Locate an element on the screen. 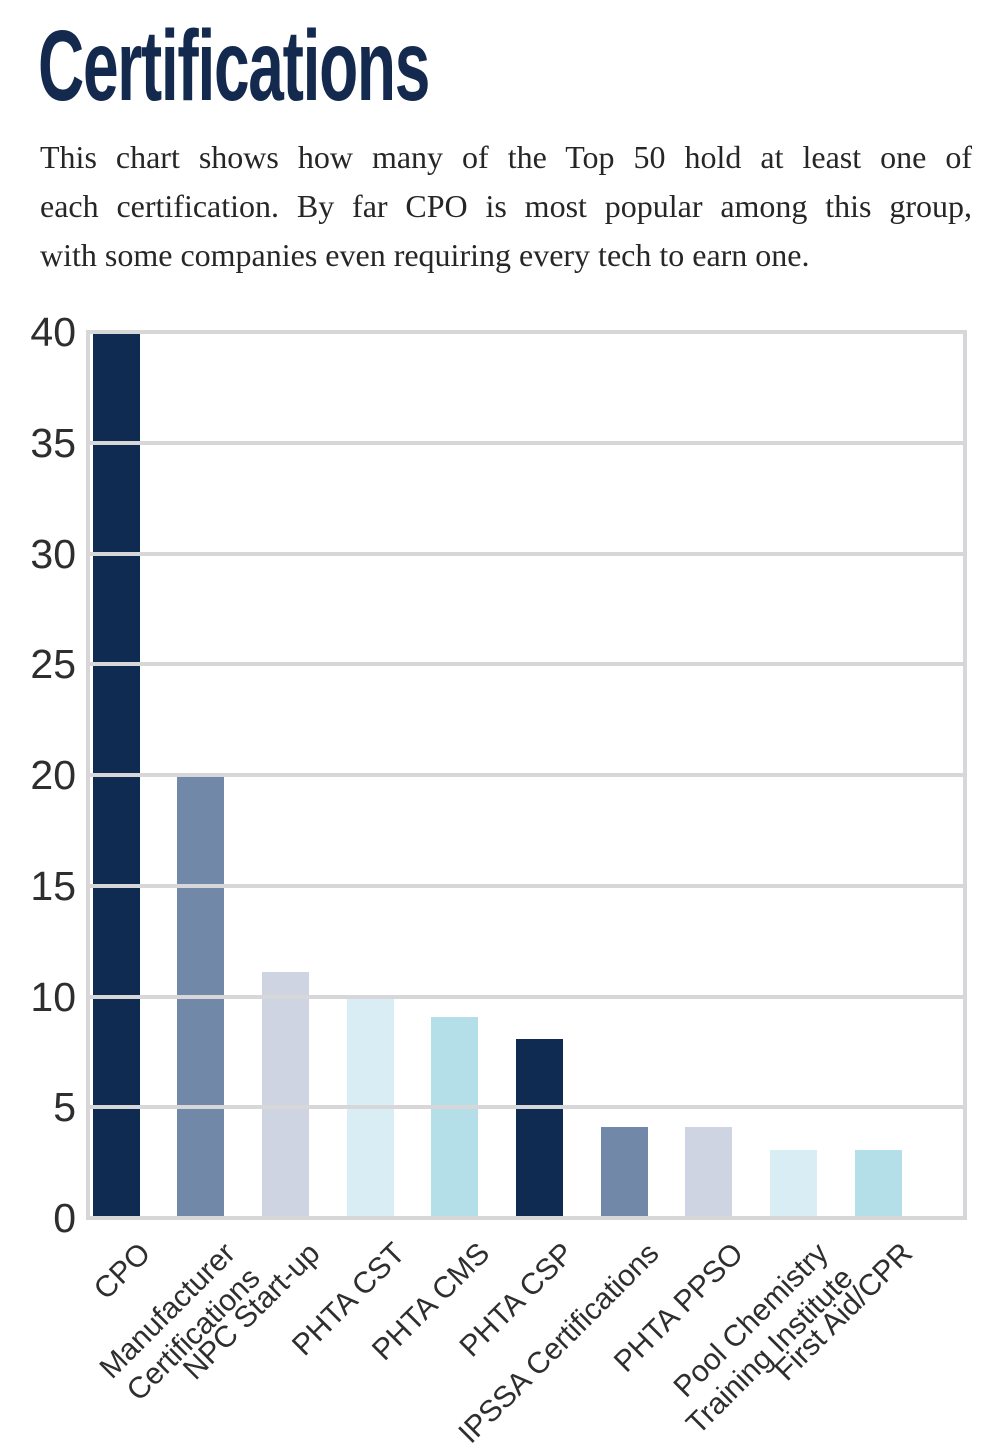 The height and width of the screenshot is (1451, 990). page-title: Certifications is located at coordinates (234, 66).